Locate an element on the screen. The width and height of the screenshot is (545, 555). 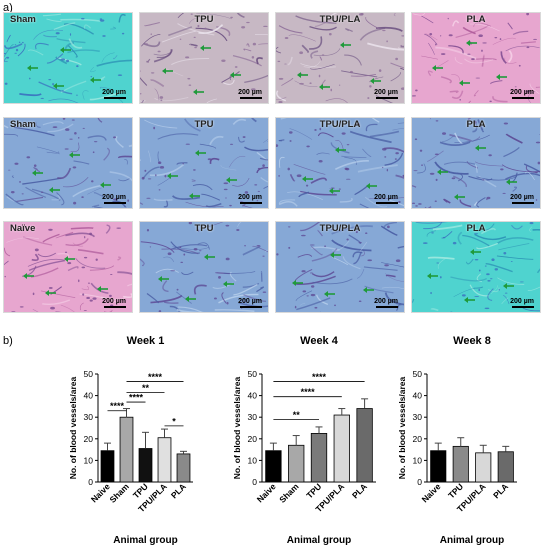
micrograph-tile: Sham 200 µm is located at coordinates (68, 163).